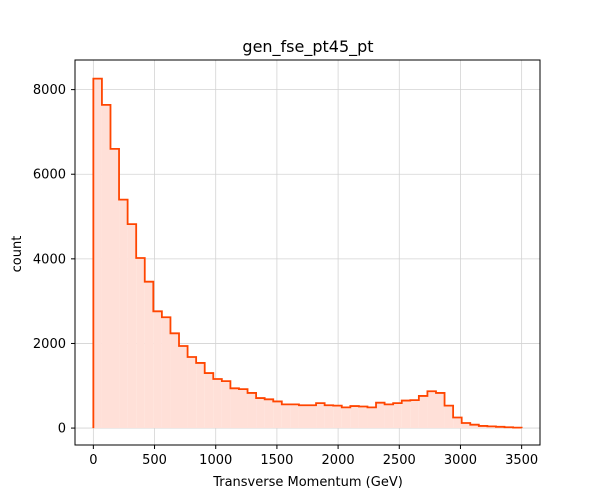 The image size is (600, 504). What do you see at coordinates (17, 254) in the screenshot?
I see `y-axis-label: count` at bounding box center [17, 254].